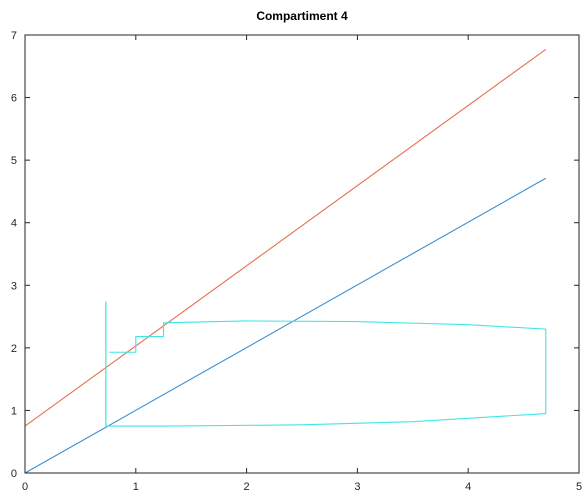 The width and height of the screenshot is (588, 503). What do you see at coordinates (247, 487) in the screenshot?
I see `x-tick-label-2: 2` at bounding box center [247, 487].